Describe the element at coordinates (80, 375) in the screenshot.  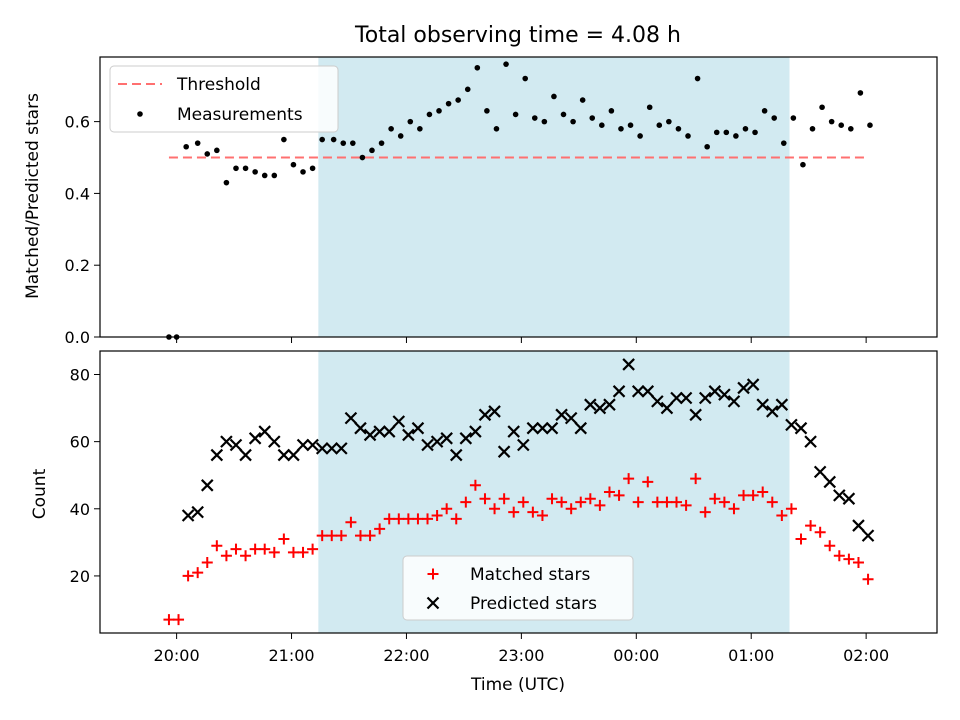
I see `y-tick-label: 80` at that location.